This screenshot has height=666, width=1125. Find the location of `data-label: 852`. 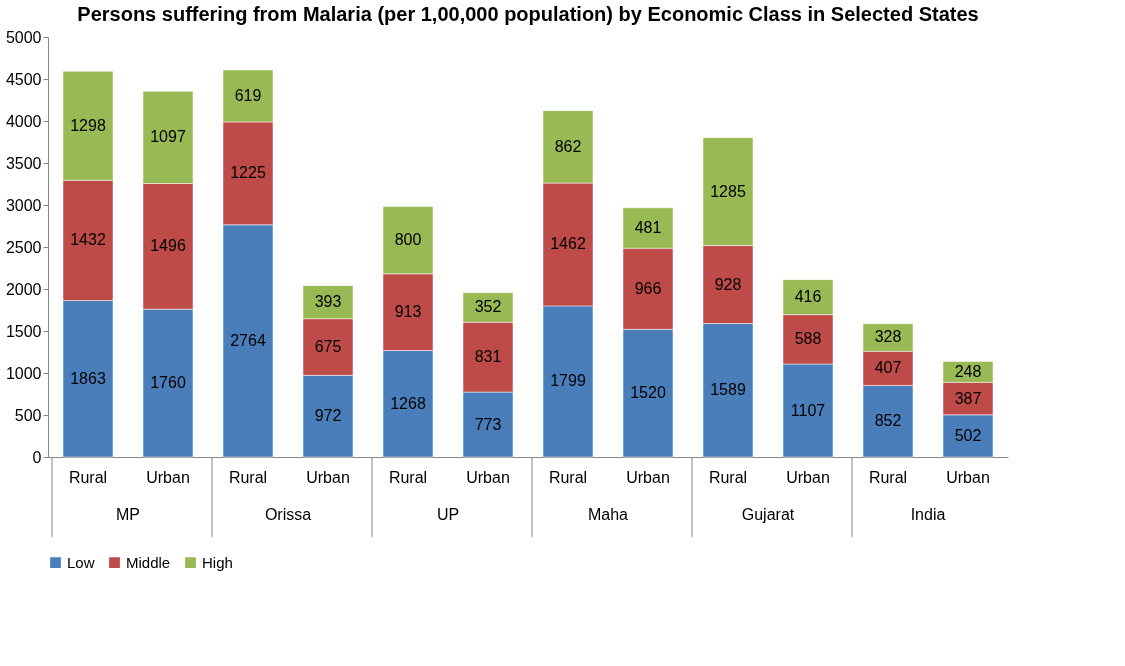

data-label: 852 is located at coordinates (888, 421).